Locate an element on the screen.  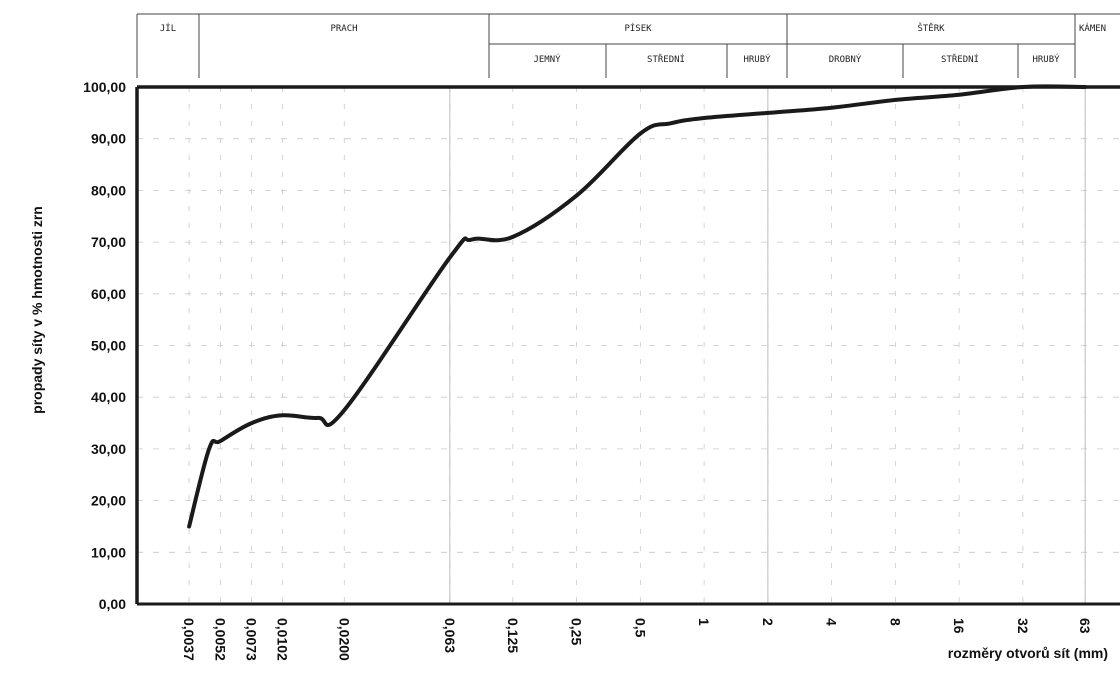
x-tick-label: 0,125 is located at coordinates (513, 635).